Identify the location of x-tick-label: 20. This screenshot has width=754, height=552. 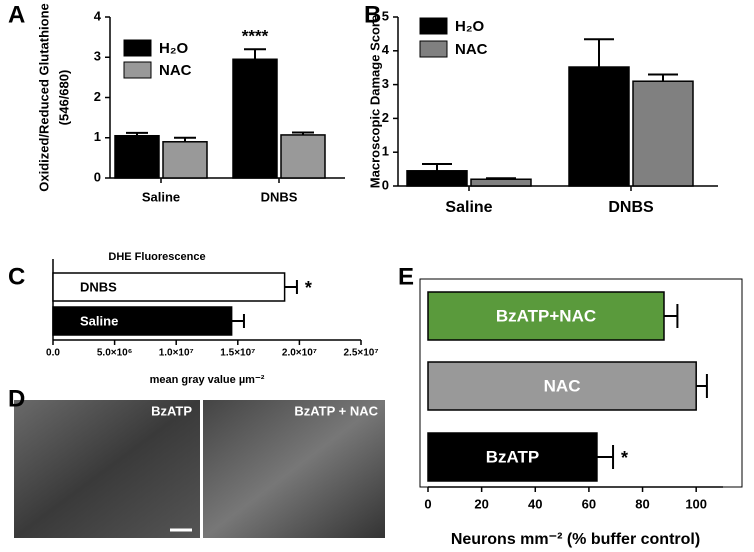
(481, 503).